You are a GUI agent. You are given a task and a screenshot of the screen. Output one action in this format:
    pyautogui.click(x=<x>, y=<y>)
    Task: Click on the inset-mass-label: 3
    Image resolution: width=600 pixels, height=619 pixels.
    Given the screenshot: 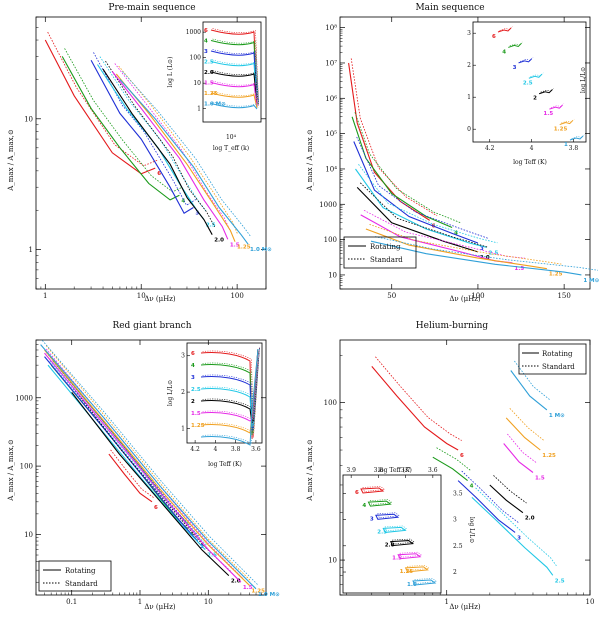 What is the action you would take?
    pyautogui.click(x=372, y=519)
    